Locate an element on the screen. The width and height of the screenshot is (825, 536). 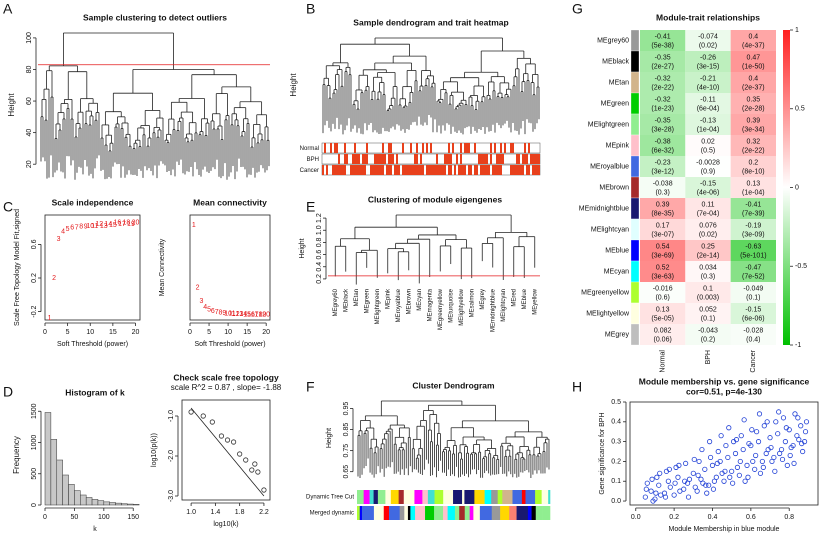
cell-value: -0.19 is located at coordinates (753, 225).